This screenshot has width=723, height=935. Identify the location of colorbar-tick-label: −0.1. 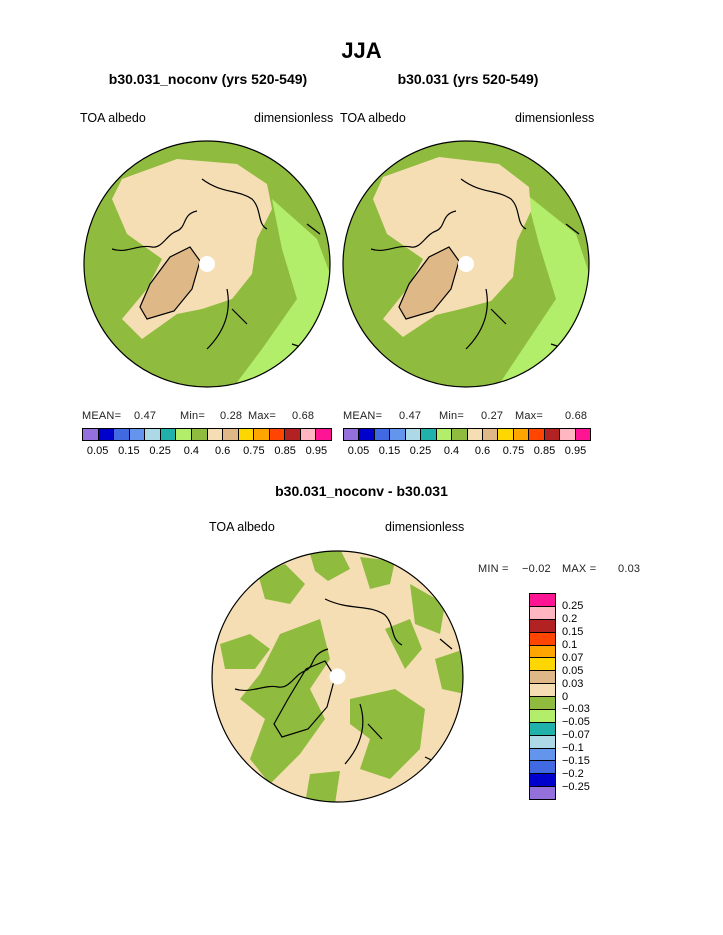
(573, 748).